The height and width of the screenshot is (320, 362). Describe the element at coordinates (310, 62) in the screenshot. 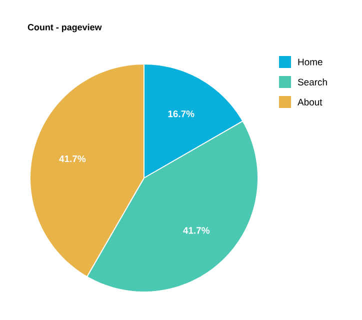

I see `legend-label: Home` at that location.